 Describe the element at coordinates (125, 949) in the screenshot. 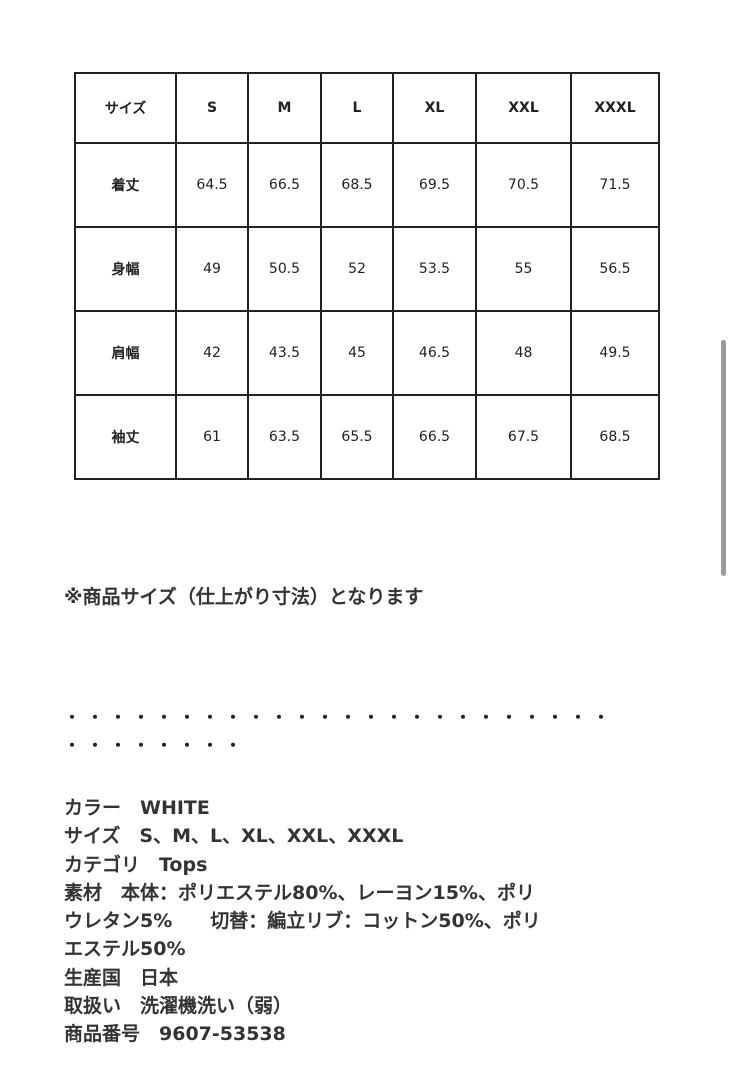

I see `detail-line: エステル50%` at that location.